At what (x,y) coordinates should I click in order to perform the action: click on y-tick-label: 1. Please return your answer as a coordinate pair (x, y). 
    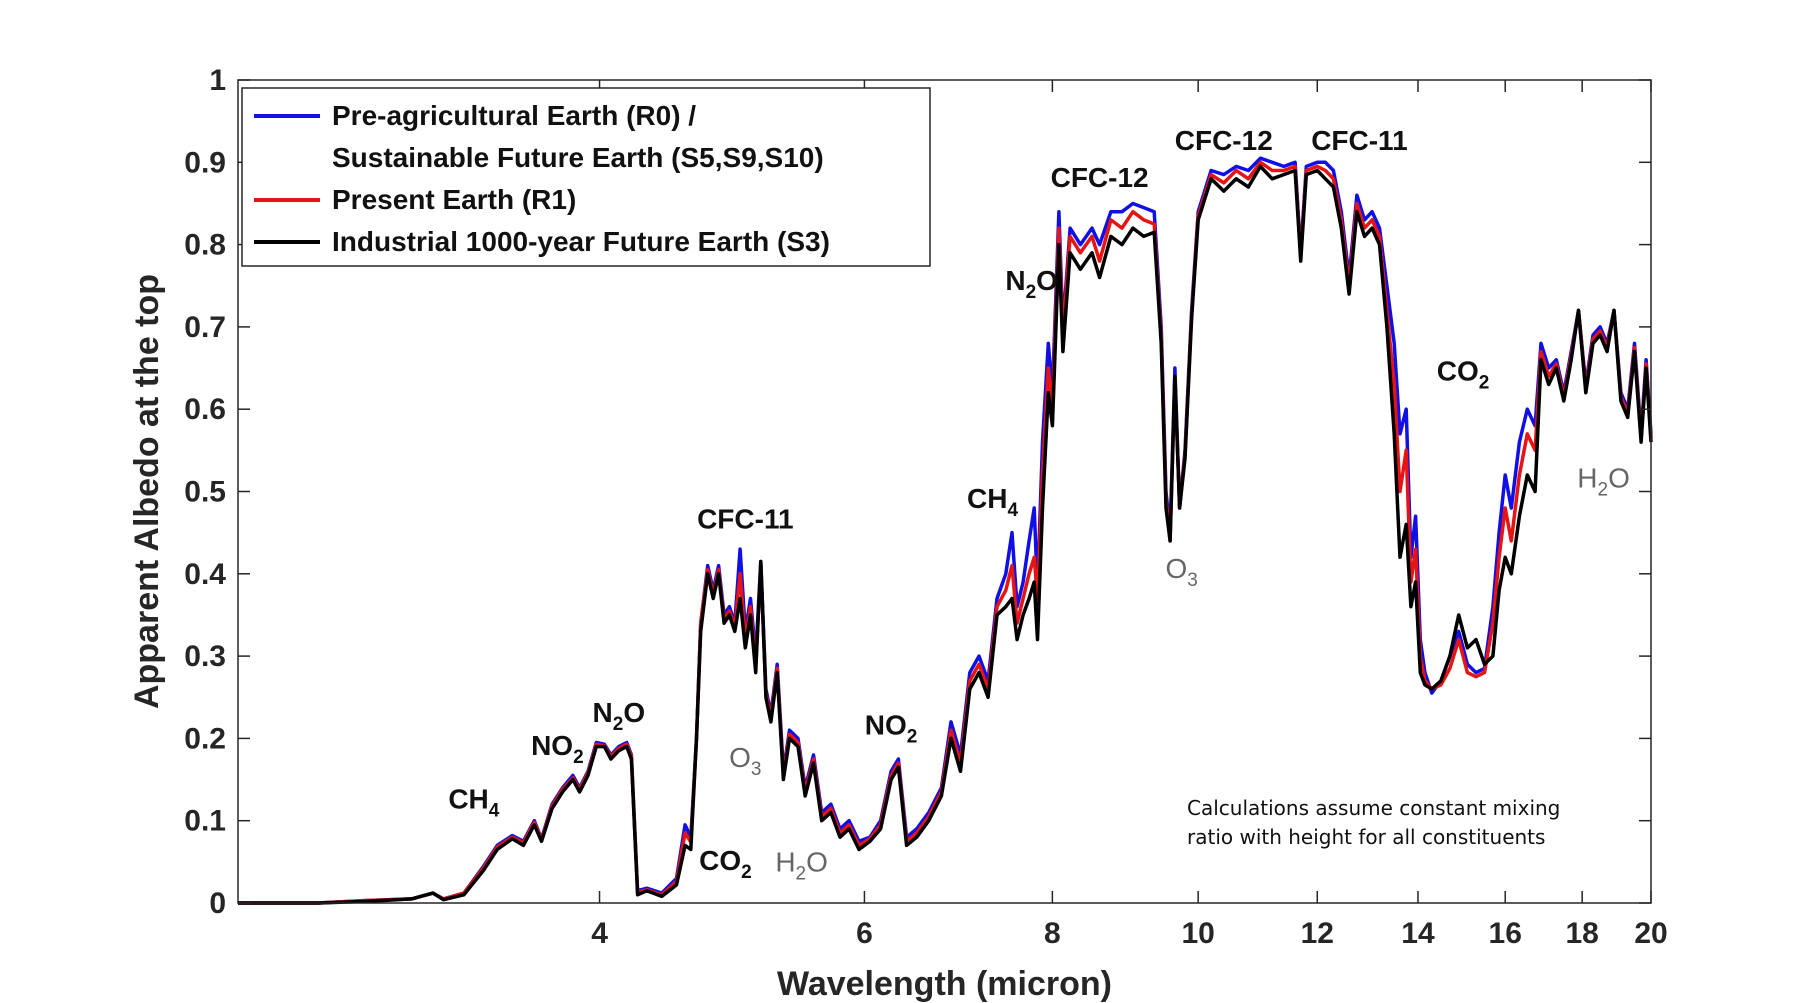
    Looking at the image, I should click on (217, 80).